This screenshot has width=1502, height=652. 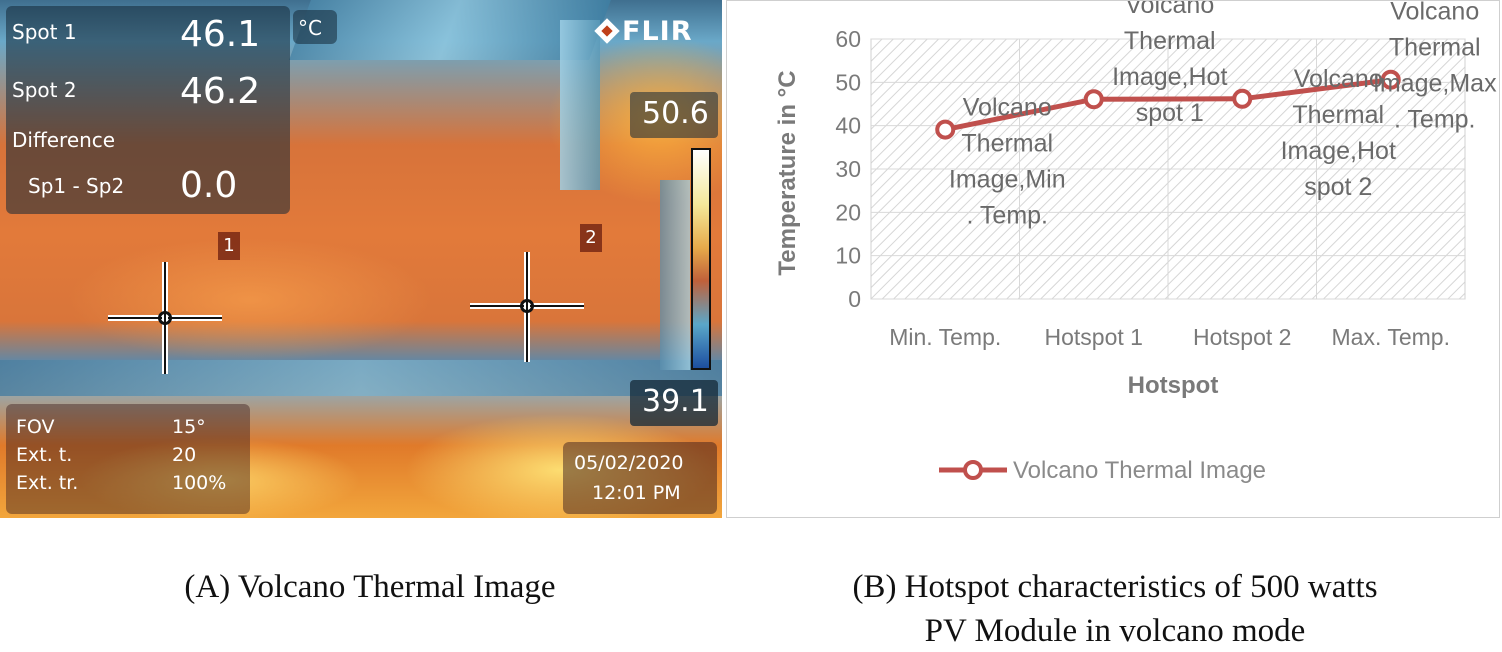 I want to click on caption-b-line1: (B) Hotspot characteristics of 500 watts, so click(x=1115, y=587).